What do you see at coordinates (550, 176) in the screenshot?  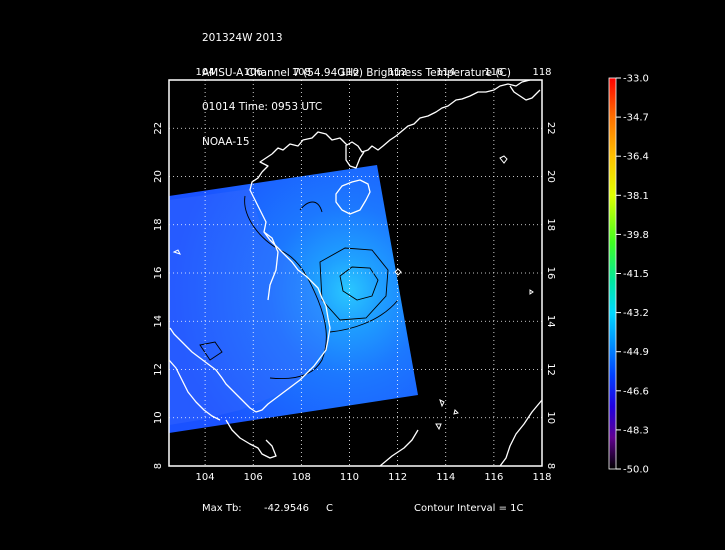 I see `lat-label-right-20: 20` at bounding box center [550, 176].